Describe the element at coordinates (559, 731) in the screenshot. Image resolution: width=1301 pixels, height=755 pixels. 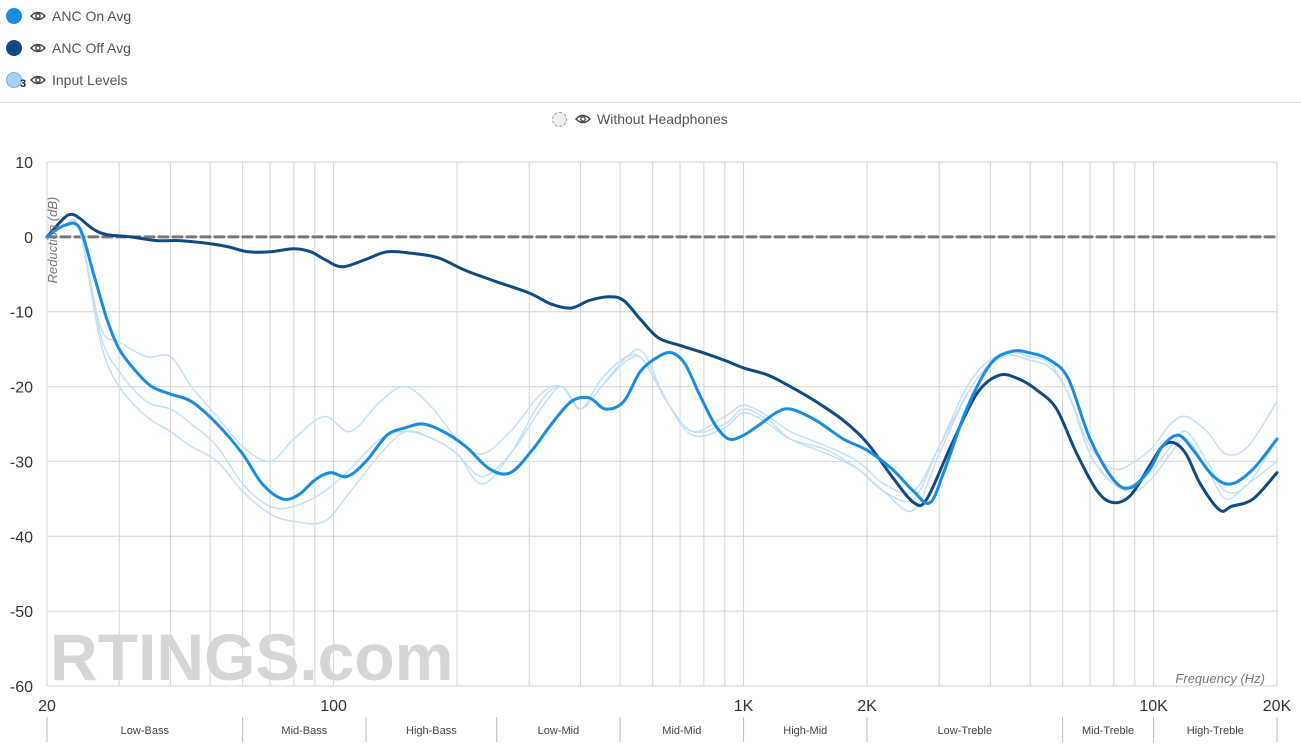
I see `band-label: Low-Mid` at that location.